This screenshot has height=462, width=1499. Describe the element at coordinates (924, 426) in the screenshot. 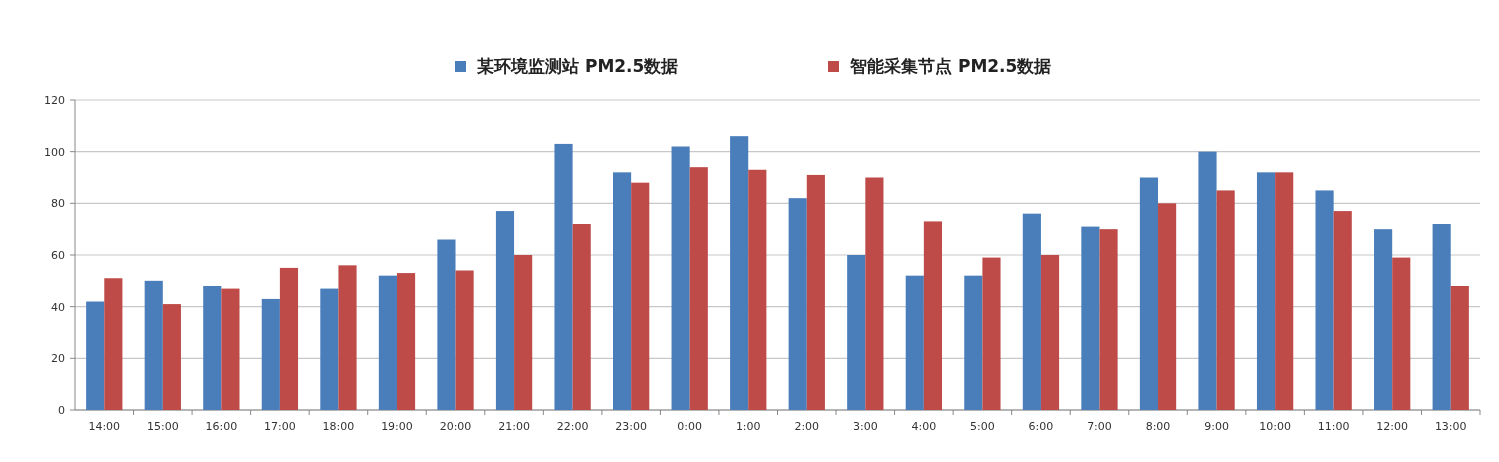

I see `x-tick-label: 4:00` at that location.